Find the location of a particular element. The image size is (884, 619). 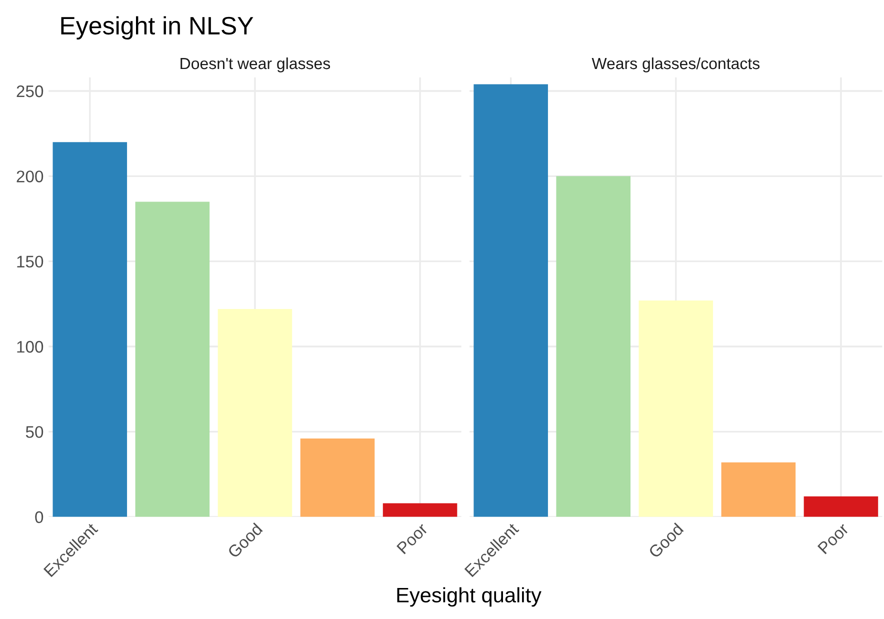

y-tick-label: 100 is located at coordinates (30, 346).